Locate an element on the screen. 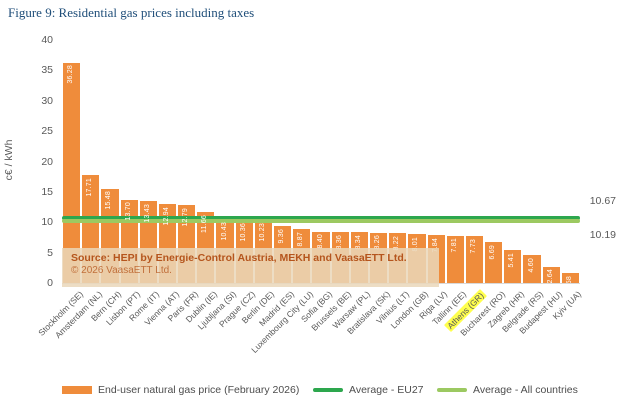 The height and width of the screenshot is (409, 623). y-axis-tick-label: 5 is located at coordinates (50, 252).